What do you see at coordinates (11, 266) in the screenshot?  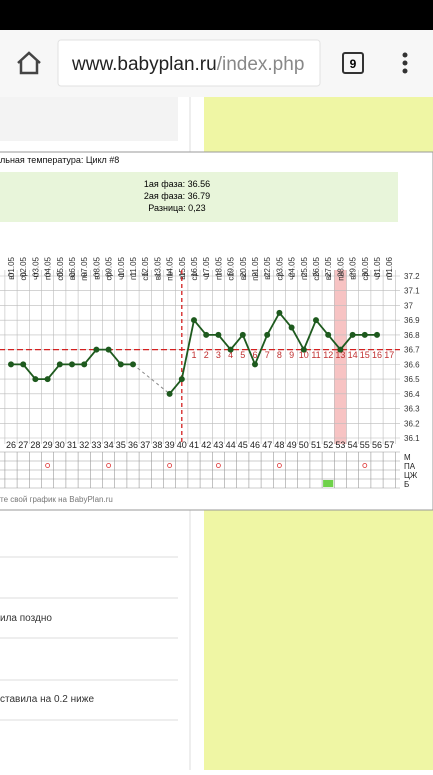 I see `date-label: 01.05` at bounding box center [11, 266].